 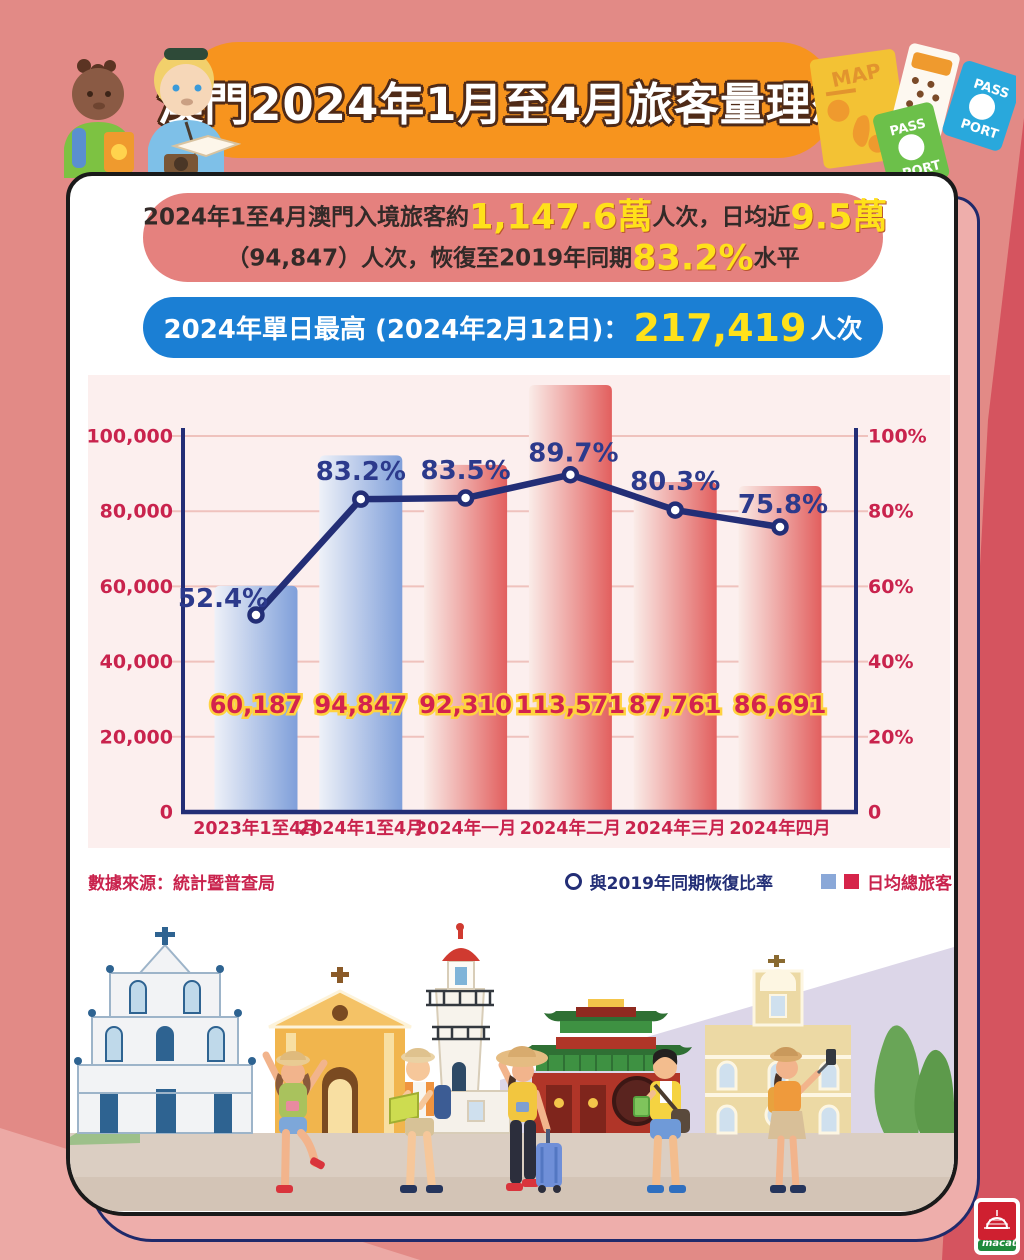 I want to click on peak-label: 2024年單日最高 (2024年2月12日)：, so click(x=396, y=330).